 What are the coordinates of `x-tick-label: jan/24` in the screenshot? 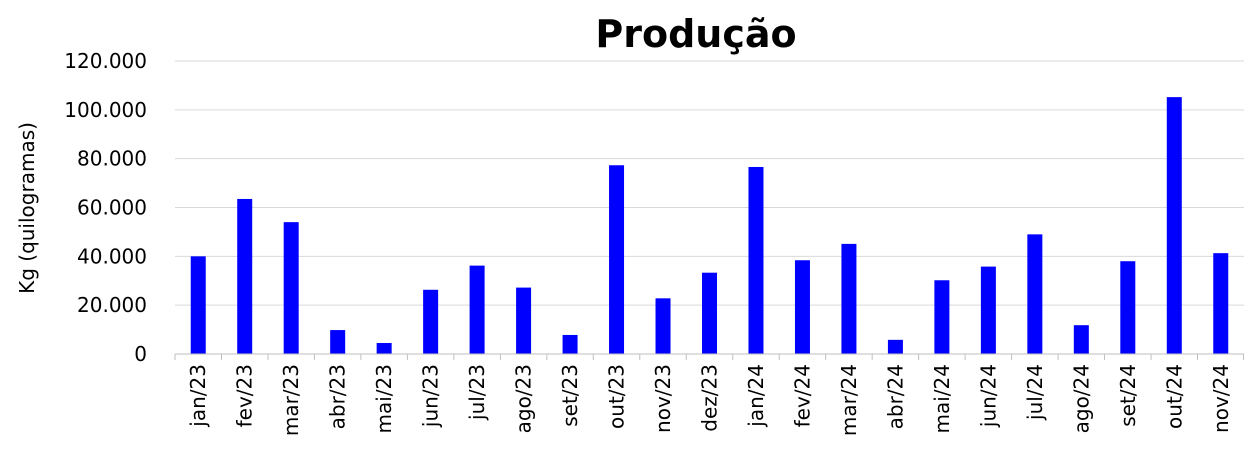 It's located at (756, 396).